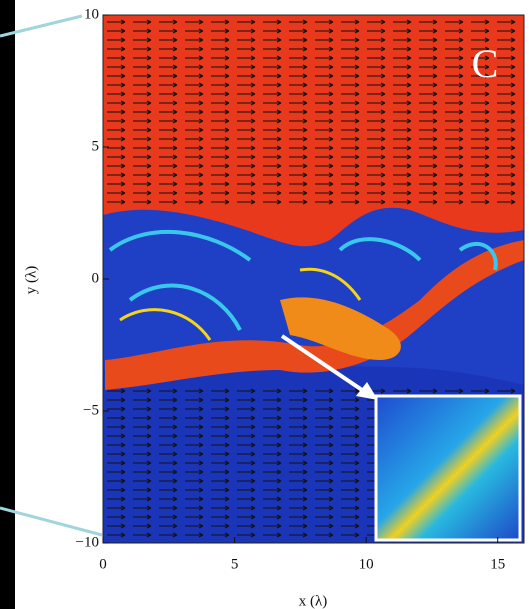 This screenshot has width=529, height=609. I want to click on x-tick-label: 10, so click(366, 564).